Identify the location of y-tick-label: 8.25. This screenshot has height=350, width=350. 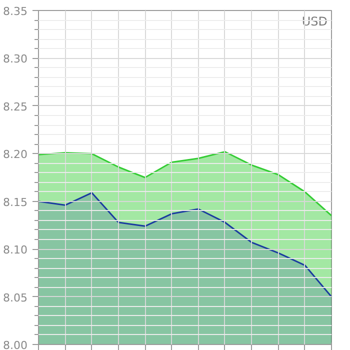
(15, 107).